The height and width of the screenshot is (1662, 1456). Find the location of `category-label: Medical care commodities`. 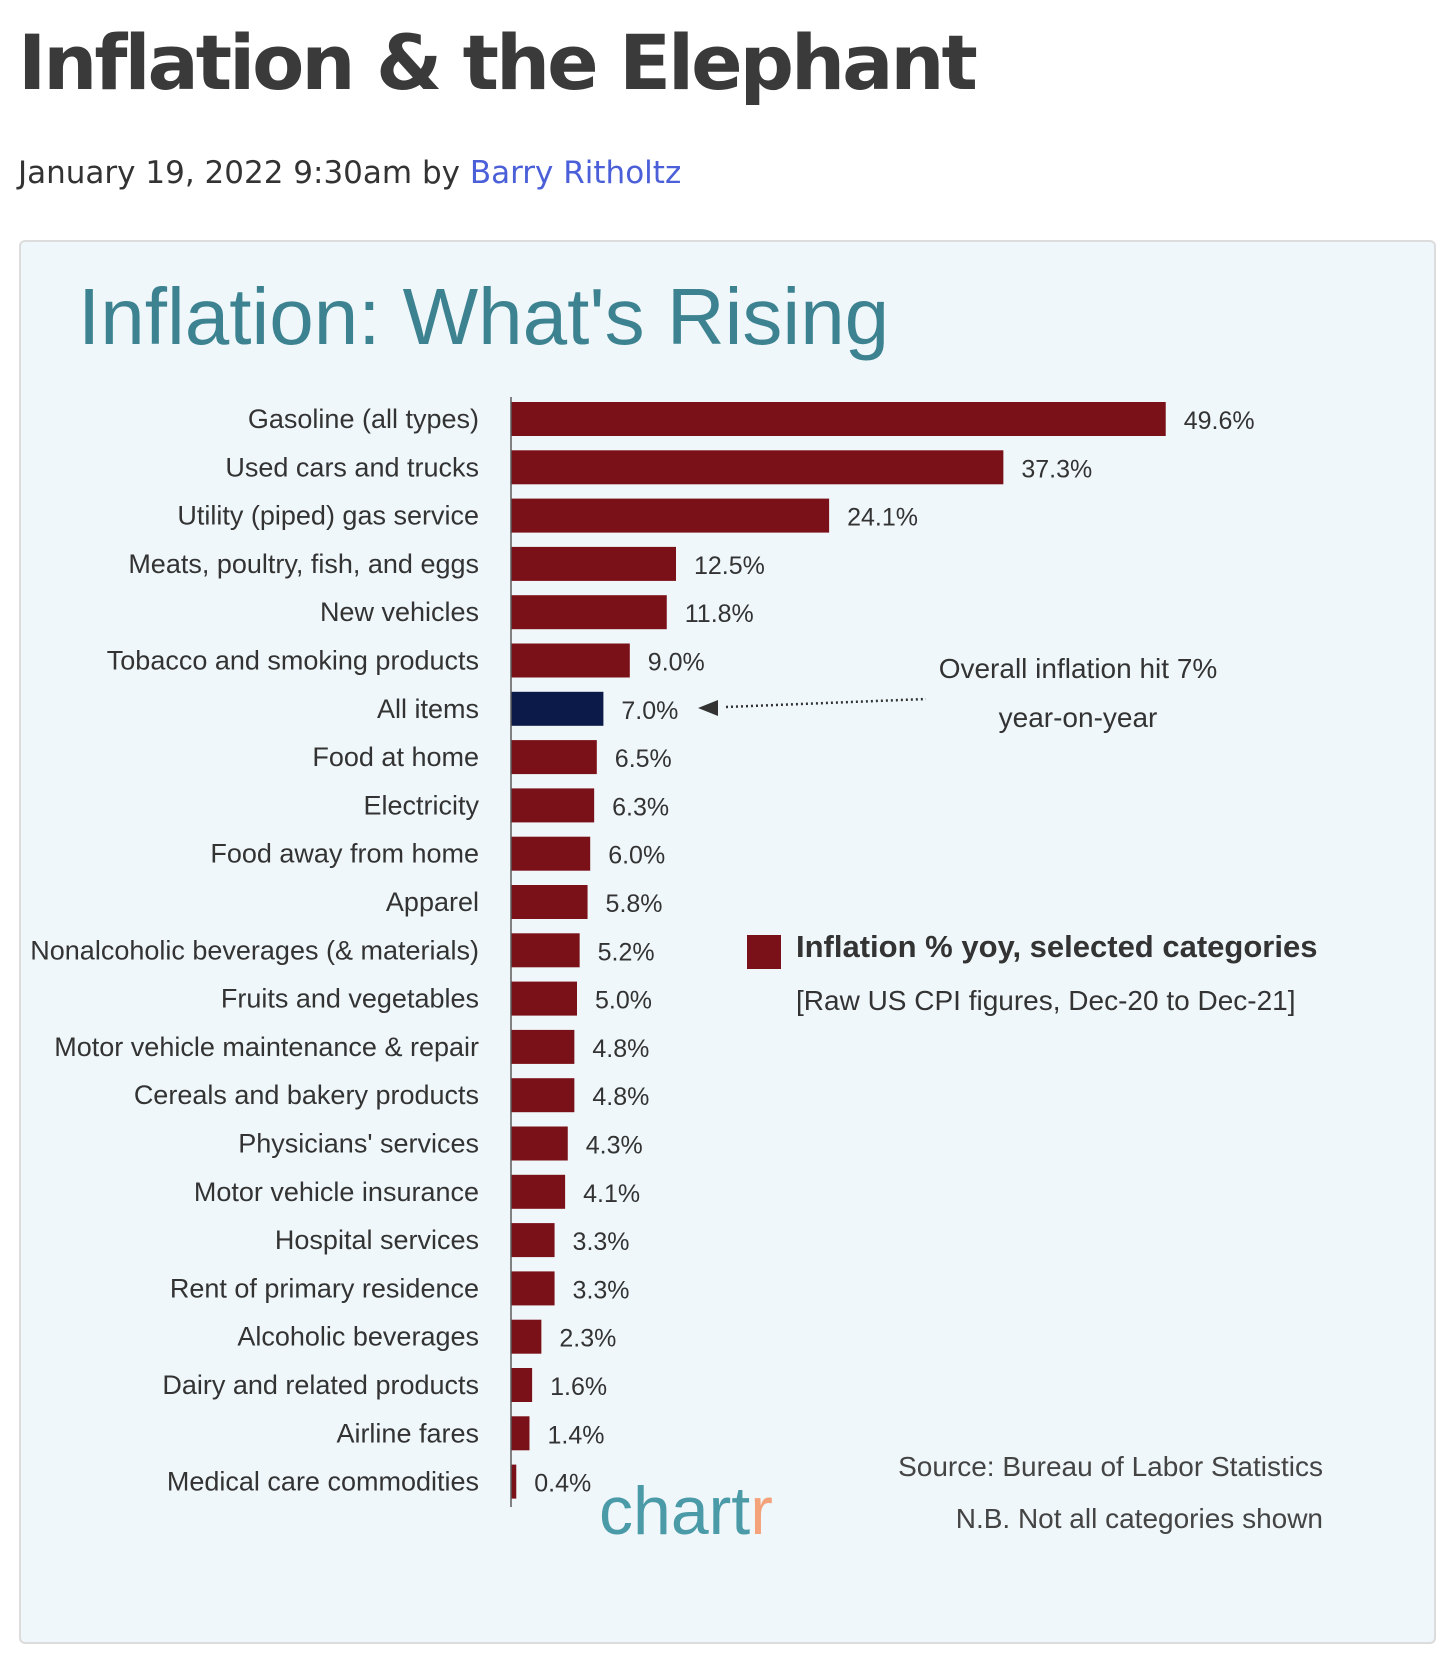

category-label: Medical care commodities is located at coordinates (323, 1482).